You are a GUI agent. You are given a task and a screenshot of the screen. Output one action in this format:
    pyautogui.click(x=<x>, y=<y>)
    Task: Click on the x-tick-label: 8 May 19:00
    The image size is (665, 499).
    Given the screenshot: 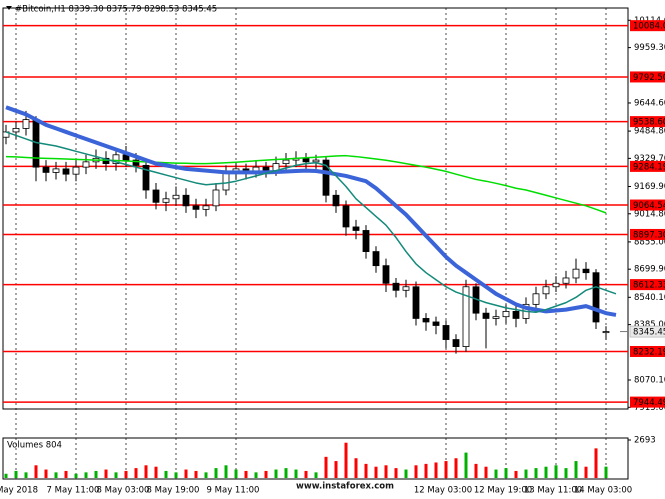 What is the action you would take?
    pyautogui.click(x=173, y=491)
    